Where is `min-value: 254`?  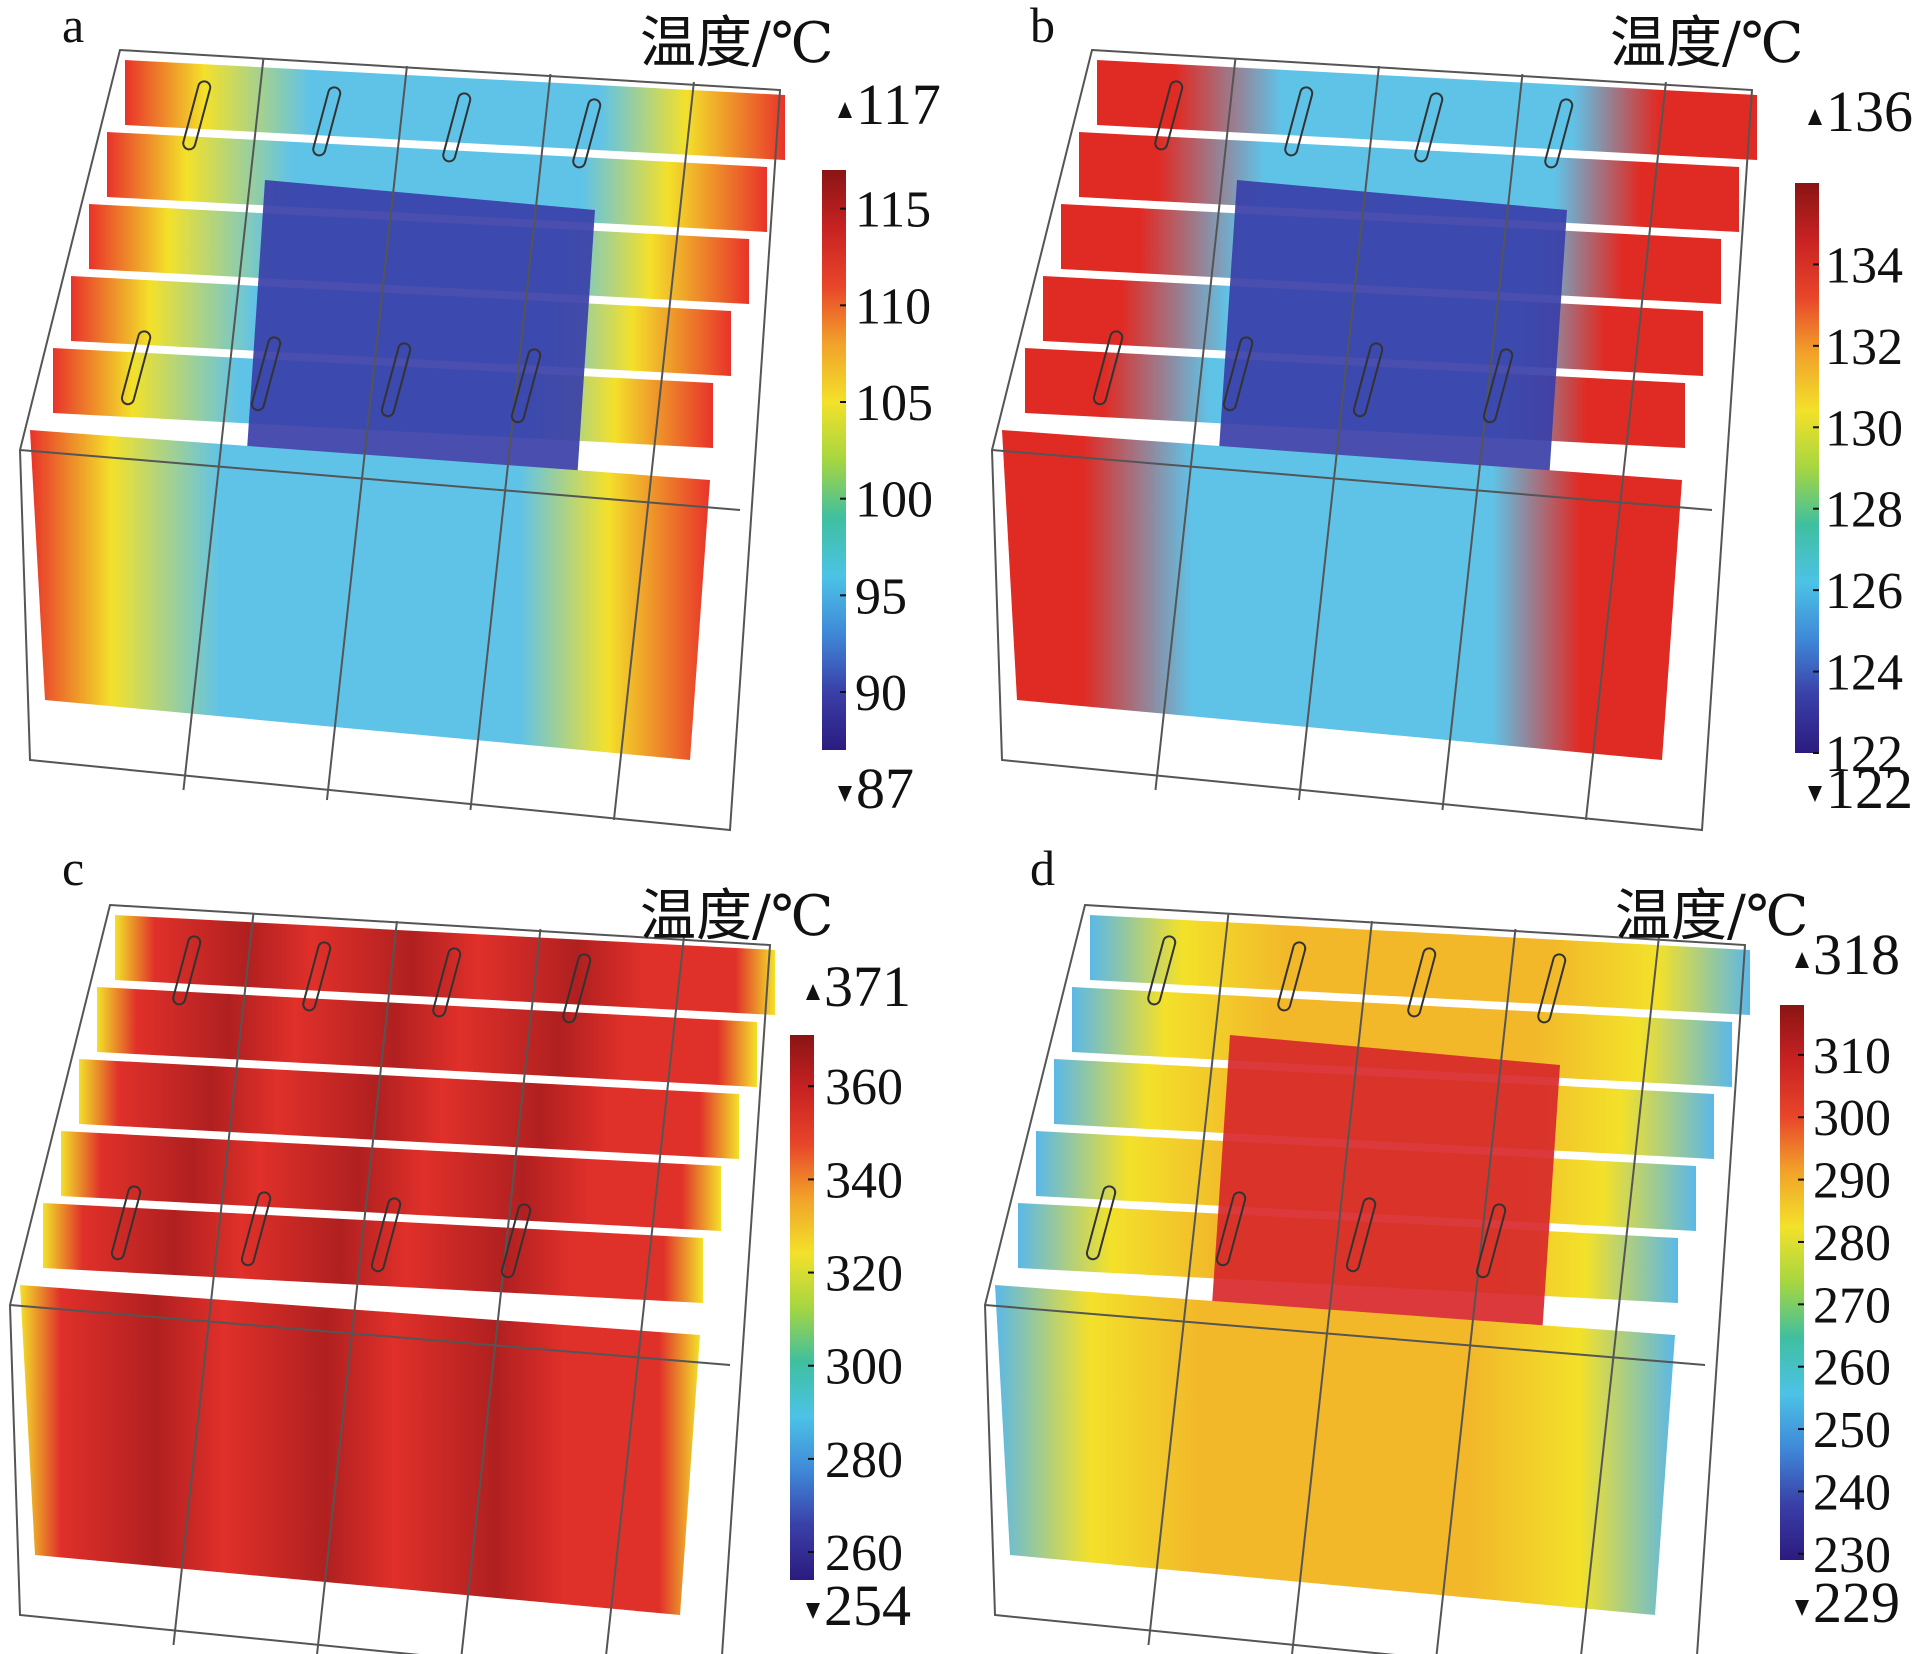 min-value: 254 is located at coordinates (867, 1605).